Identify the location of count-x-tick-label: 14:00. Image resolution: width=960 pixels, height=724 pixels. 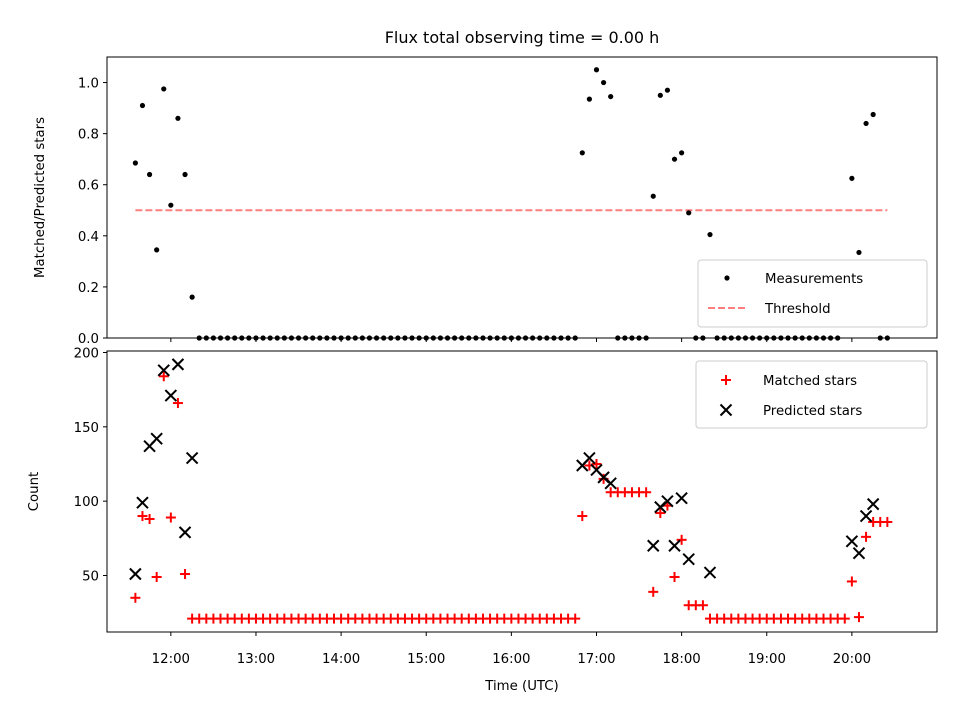
(341, 659).